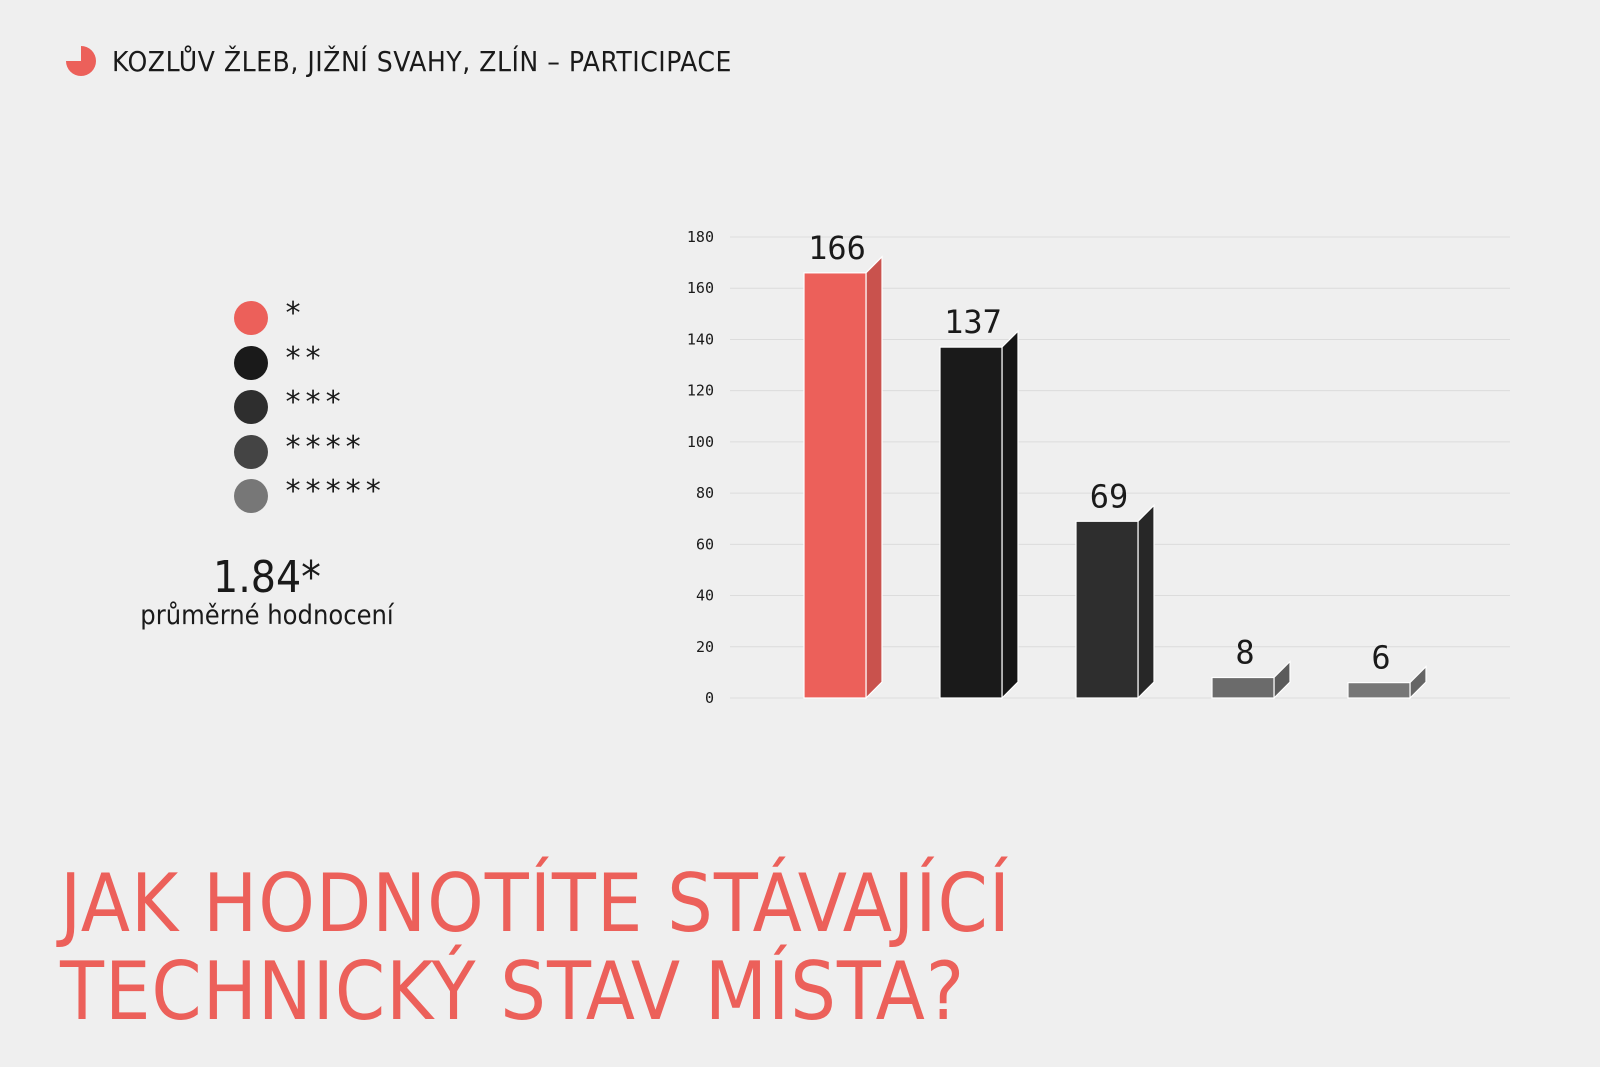  What do you see at coordinates (973, 322) in the screenshot?
I see `bar-value-label: 137` at bounding box center [973, 322].